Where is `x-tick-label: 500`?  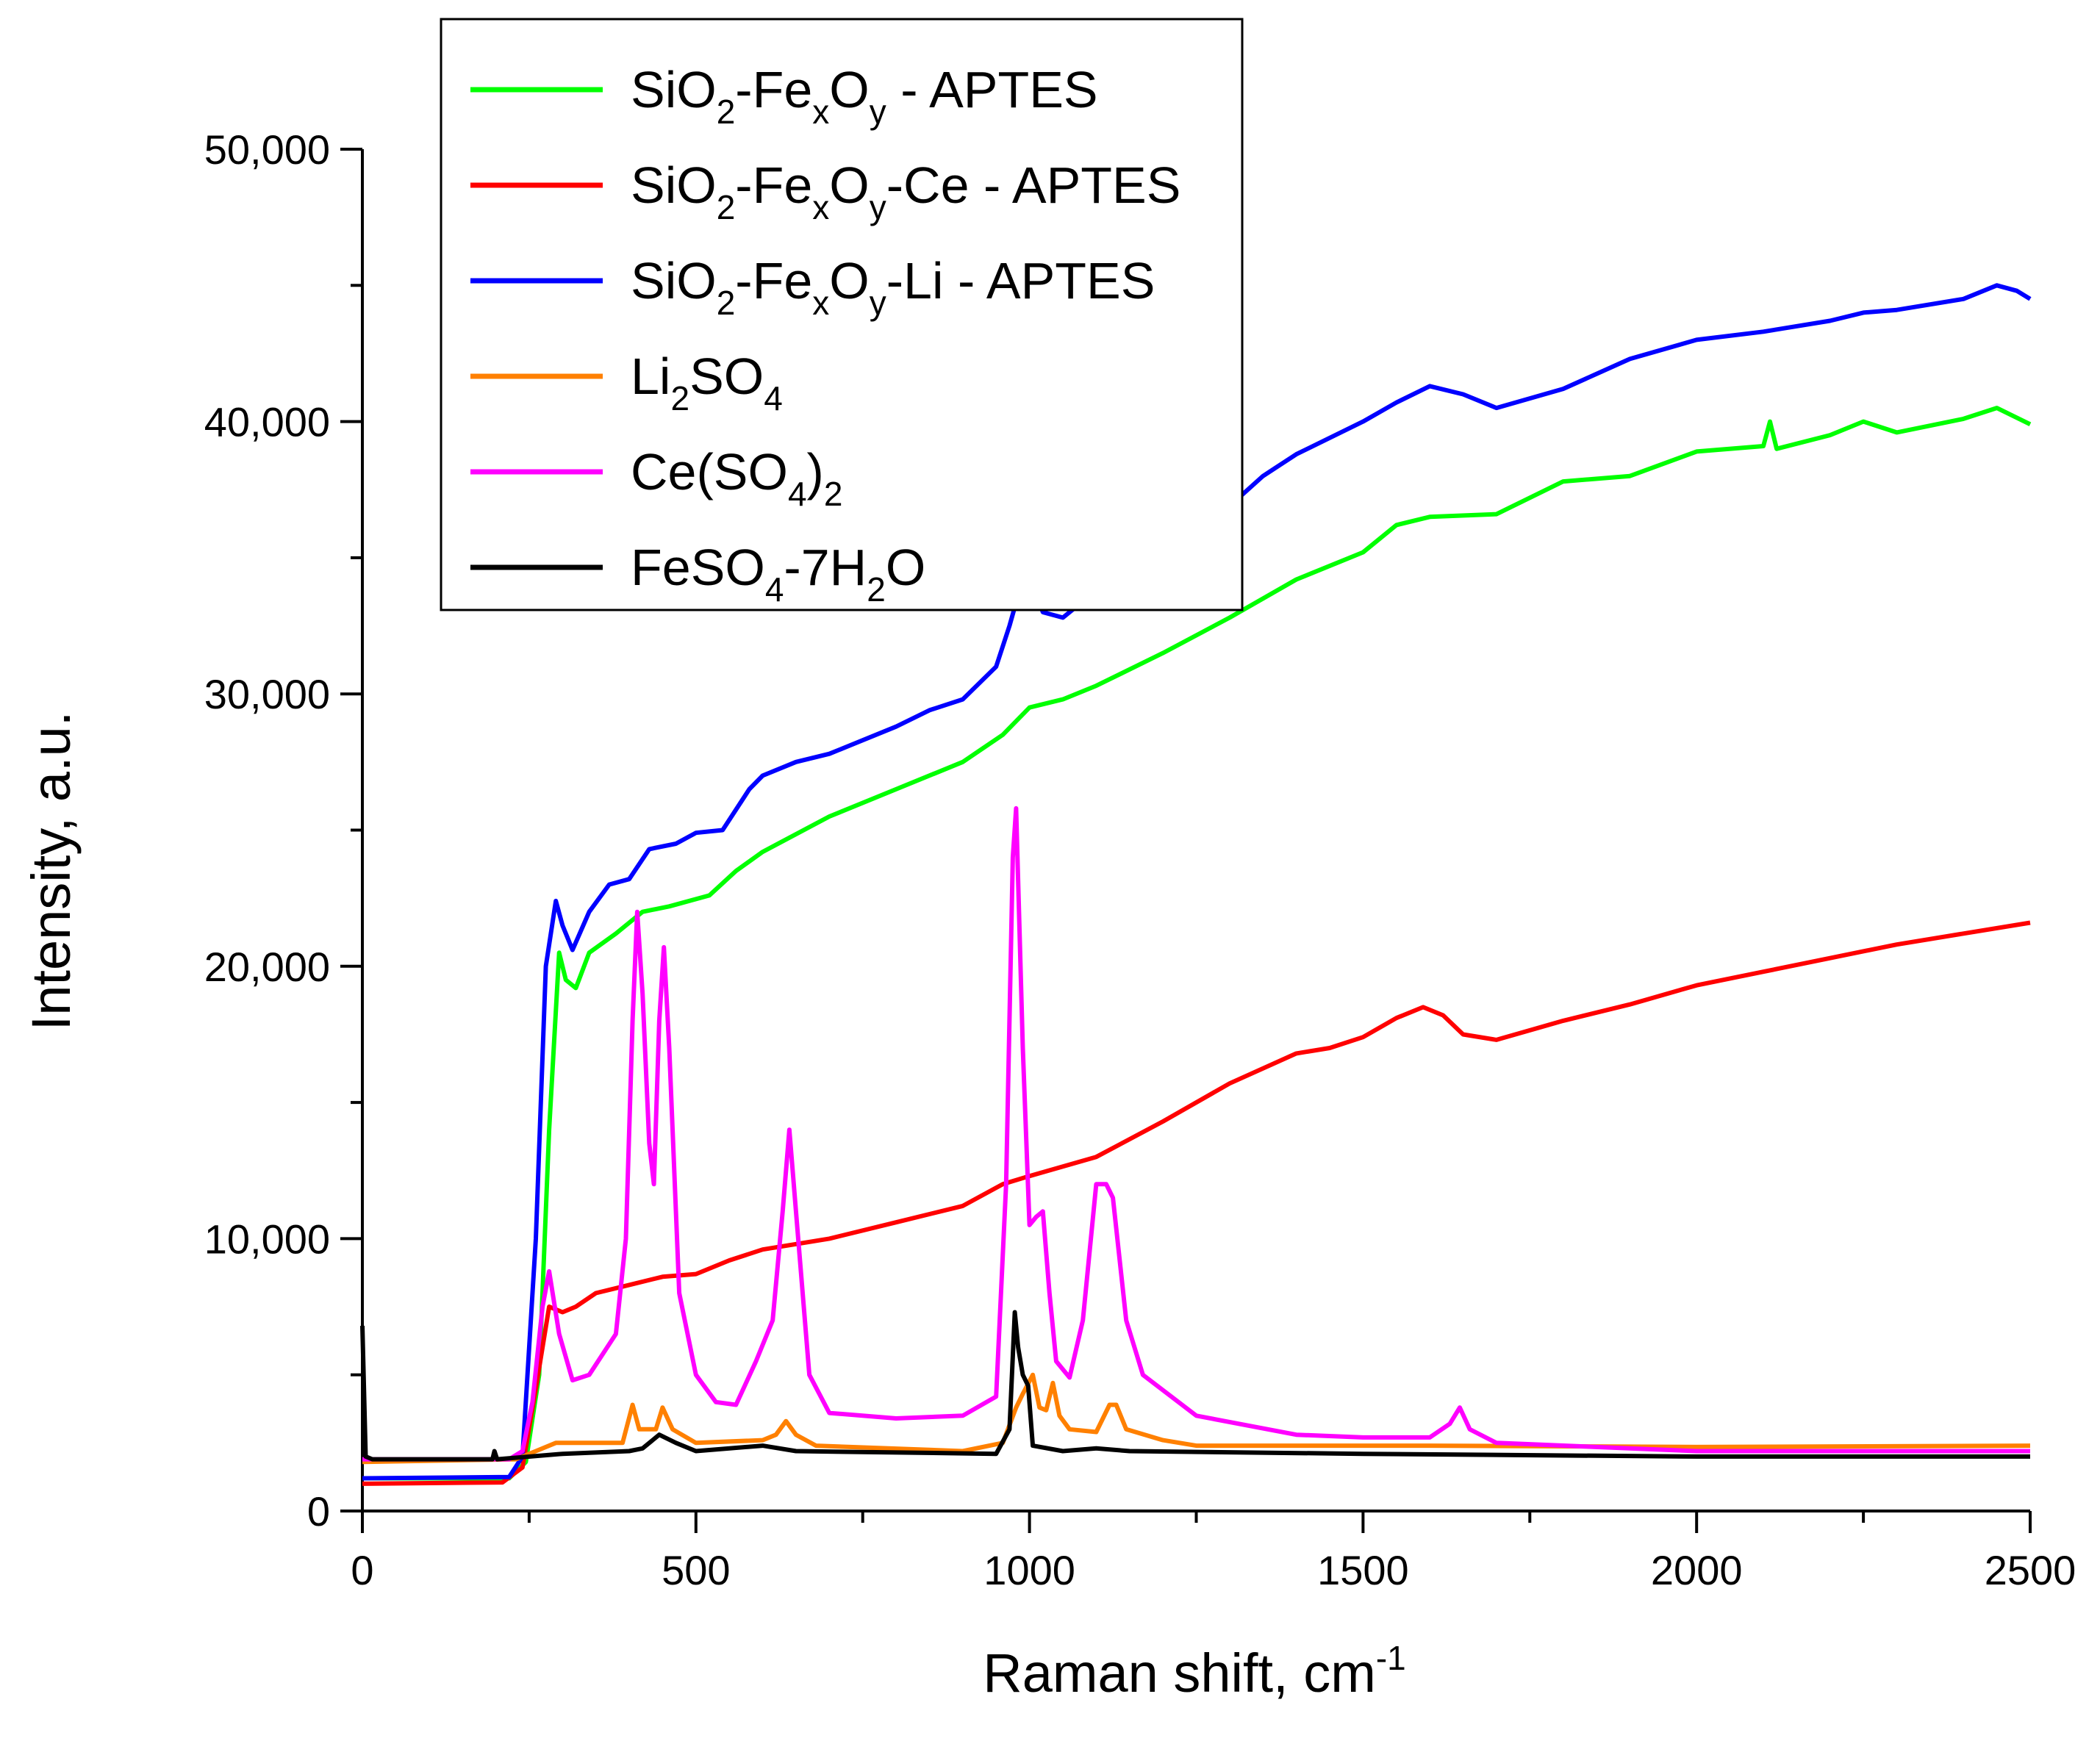
x-tick-label: 500 is located at coordinates (696, 1570).